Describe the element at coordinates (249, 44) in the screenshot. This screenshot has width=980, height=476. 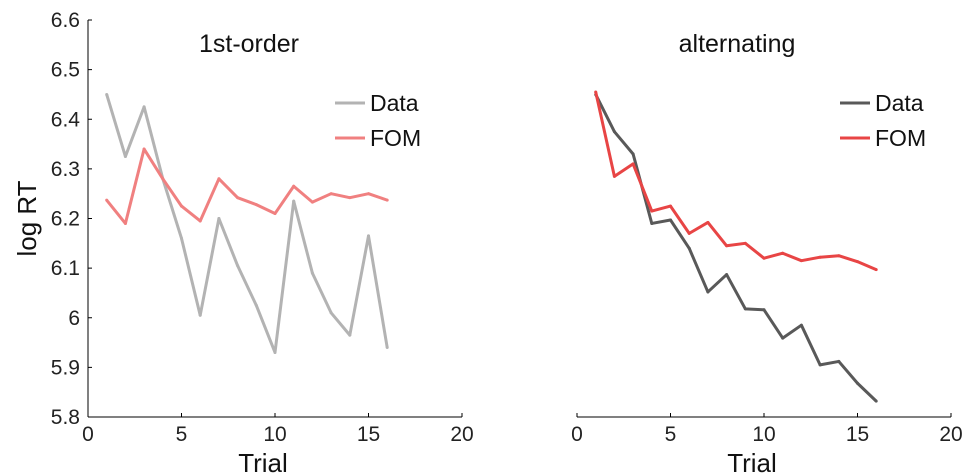
I see `chart-title: 1st-order` at that location.